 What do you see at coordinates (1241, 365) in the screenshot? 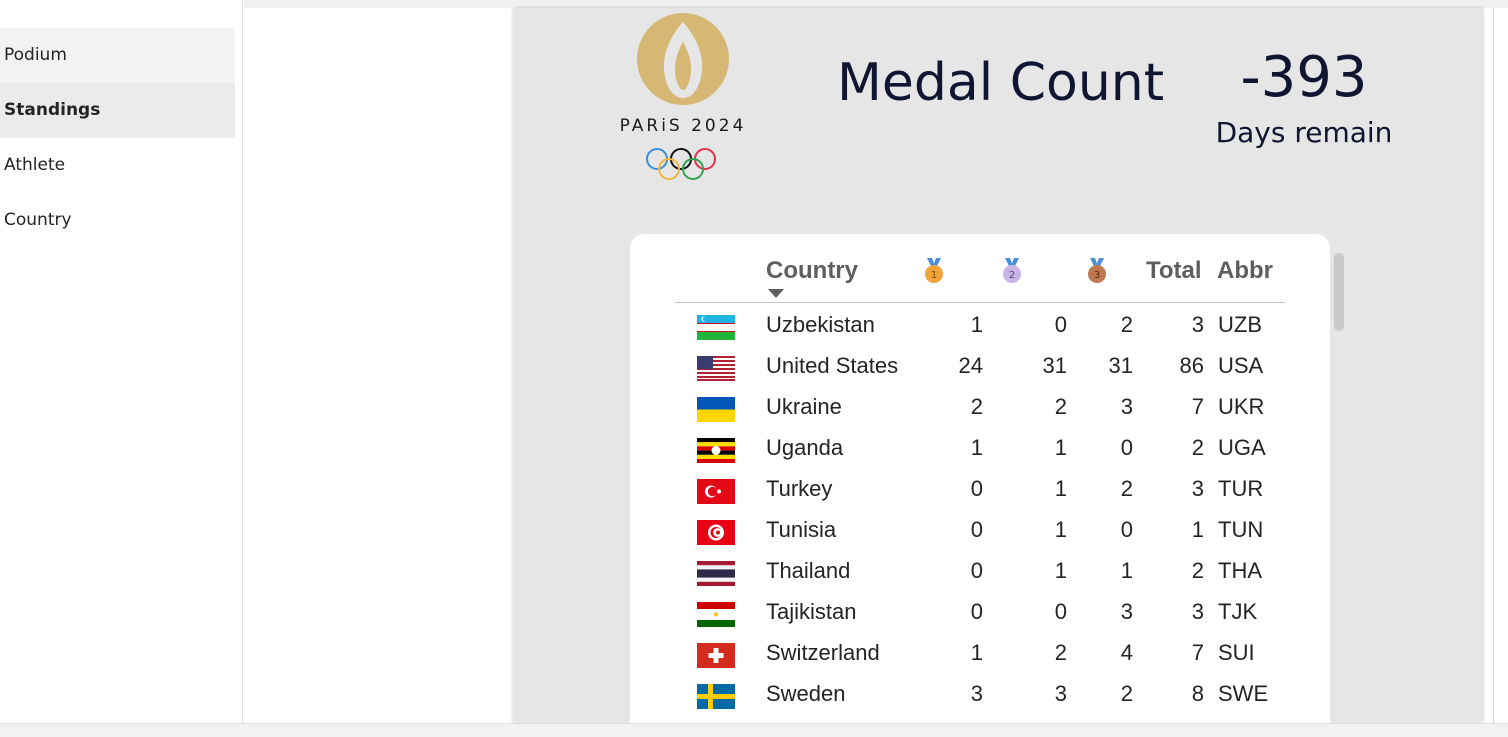
I see `country-abbr: USA` at bounding box center [1241, 365].